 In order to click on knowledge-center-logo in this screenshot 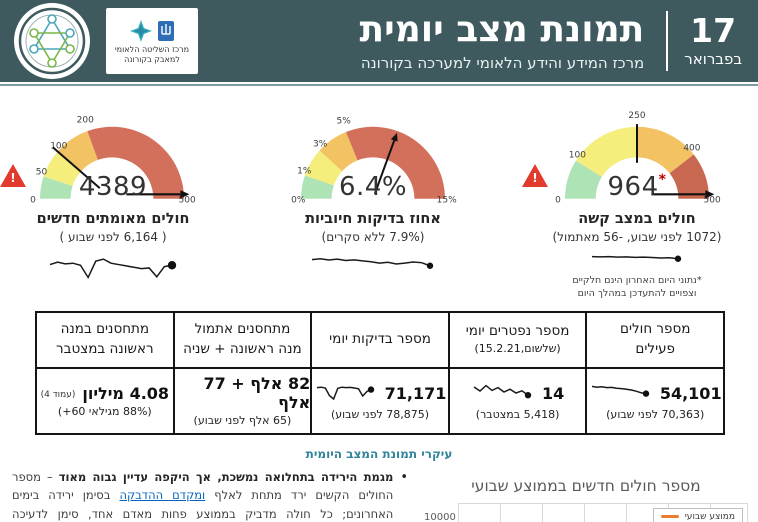, I will do `click(52, 41)`.